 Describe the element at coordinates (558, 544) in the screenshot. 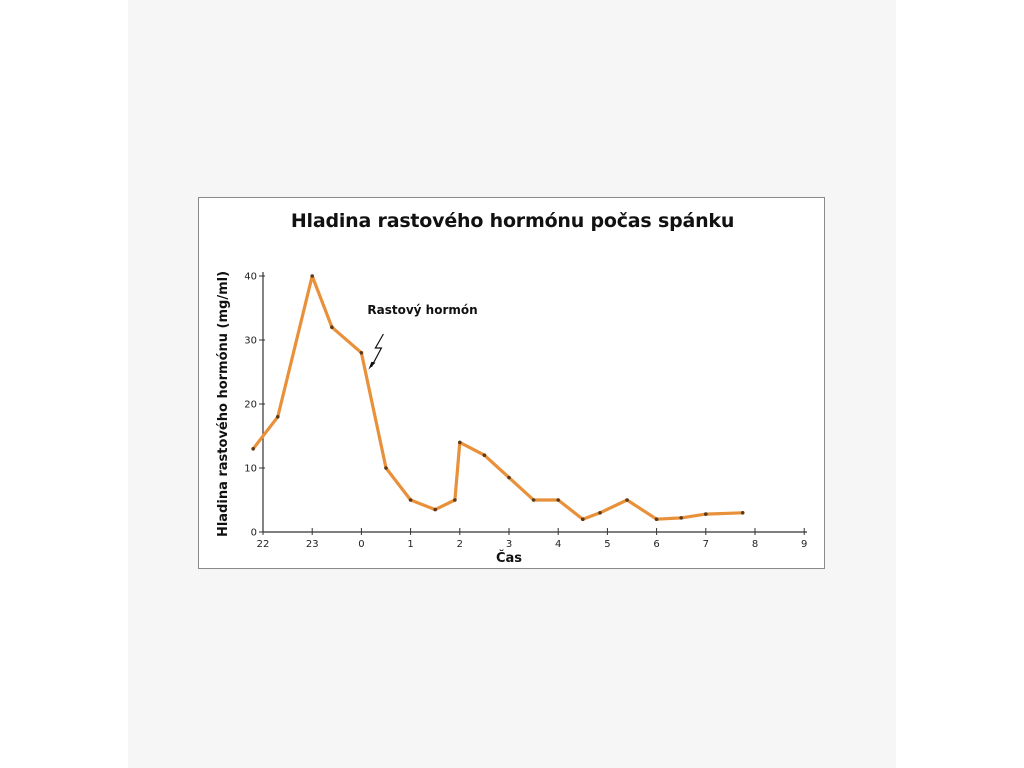

I see `x-tick-label: 4` at that location.